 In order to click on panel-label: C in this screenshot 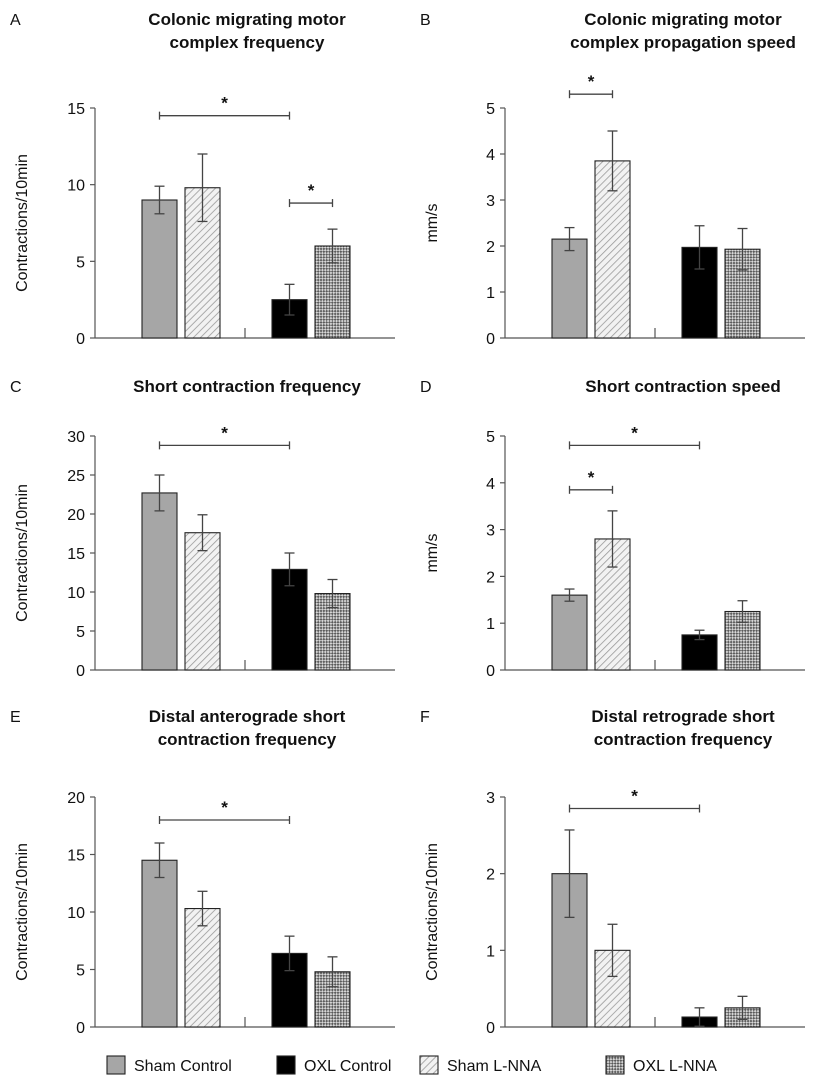, I will do `click(16, 387)`.